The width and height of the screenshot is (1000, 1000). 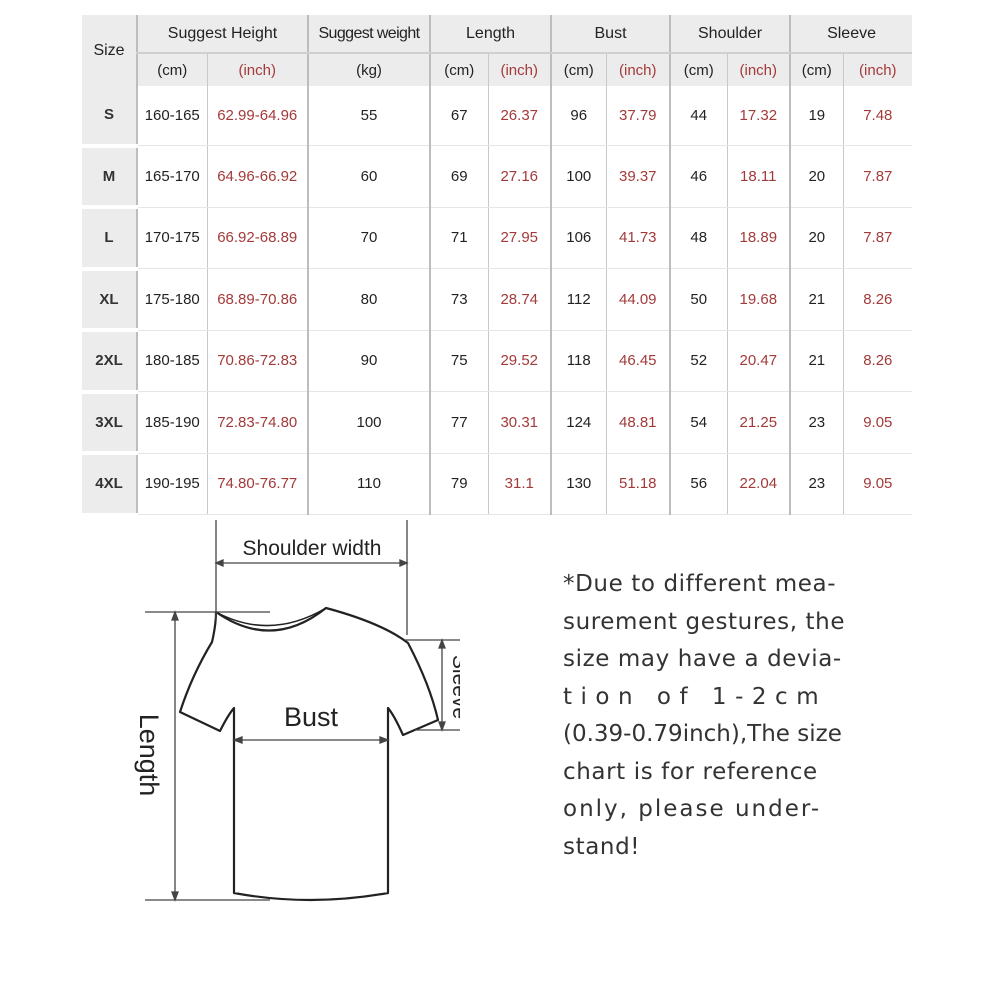 What do you see at coordinates (691, 696) in the screenshot?
I see `note-line: t i o n o f 1 - 2 c m` at bounding box center [691, 696].